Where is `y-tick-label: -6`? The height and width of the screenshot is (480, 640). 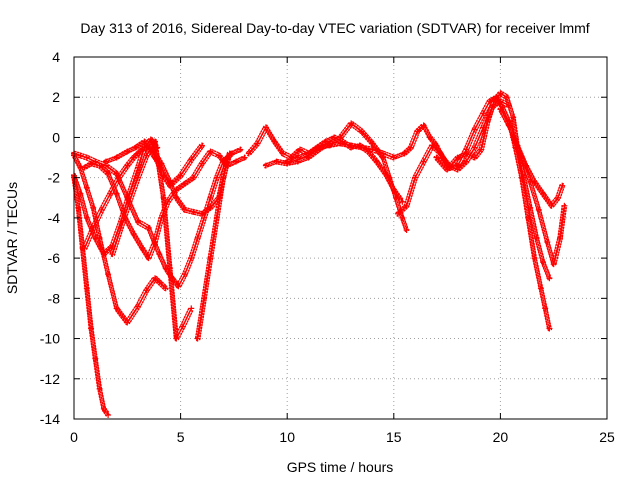
y-tick-label: -6 is located at coordinates (54, 258).